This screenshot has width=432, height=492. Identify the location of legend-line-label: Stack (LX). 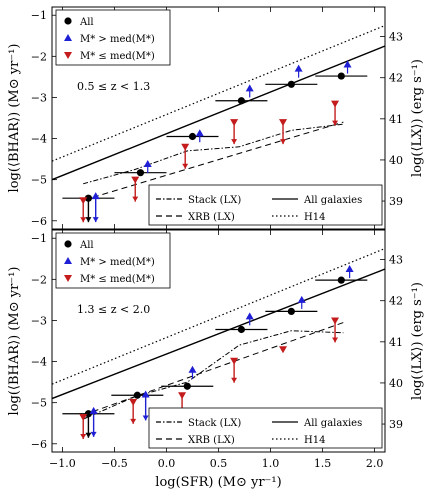
(214, 423).